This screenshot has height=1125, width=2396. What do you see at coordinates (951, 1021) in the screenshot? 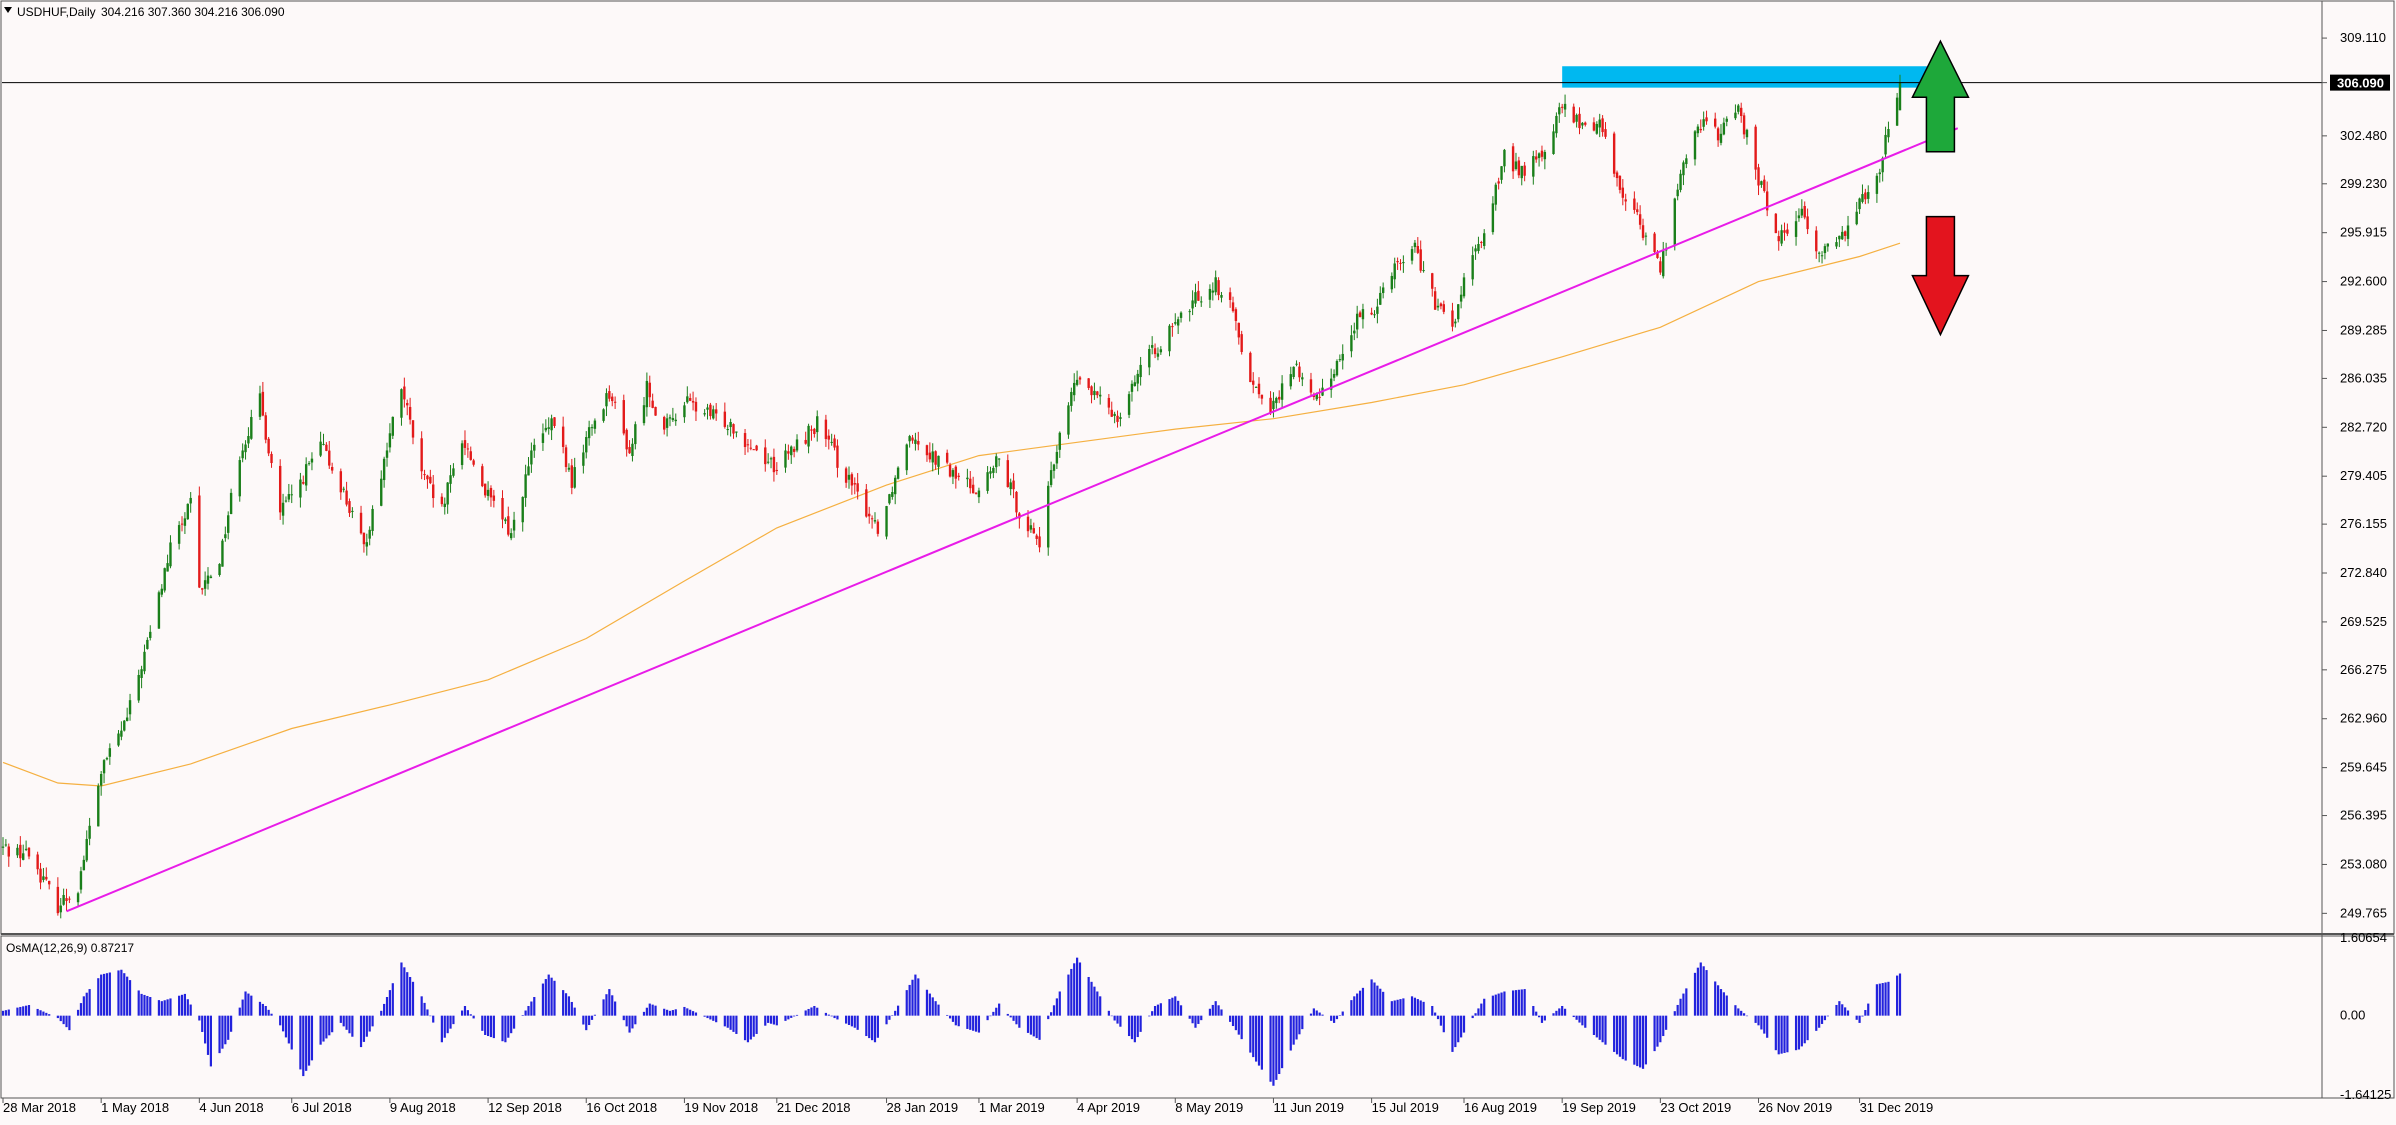
I see `osma-indicator-pane` at bounding box center [951, 1021].